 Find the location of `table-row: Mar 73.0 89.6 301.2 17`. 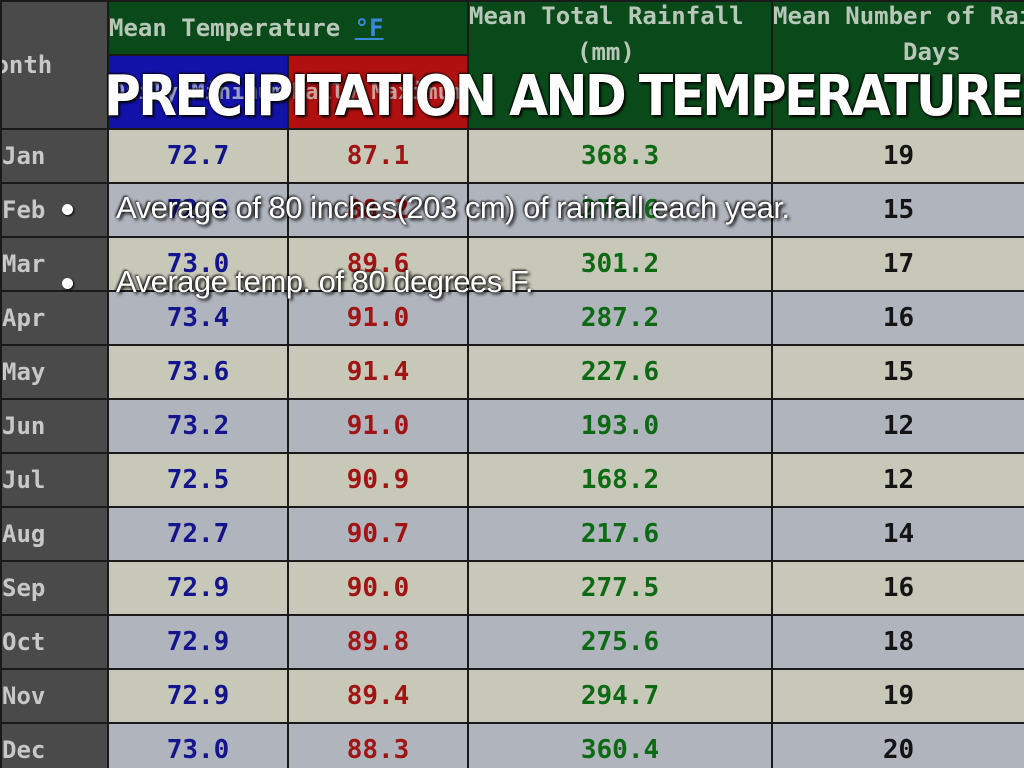

table-row: Mar 73.0 89.6 301.2 17 is located at coordinates (512, 264).